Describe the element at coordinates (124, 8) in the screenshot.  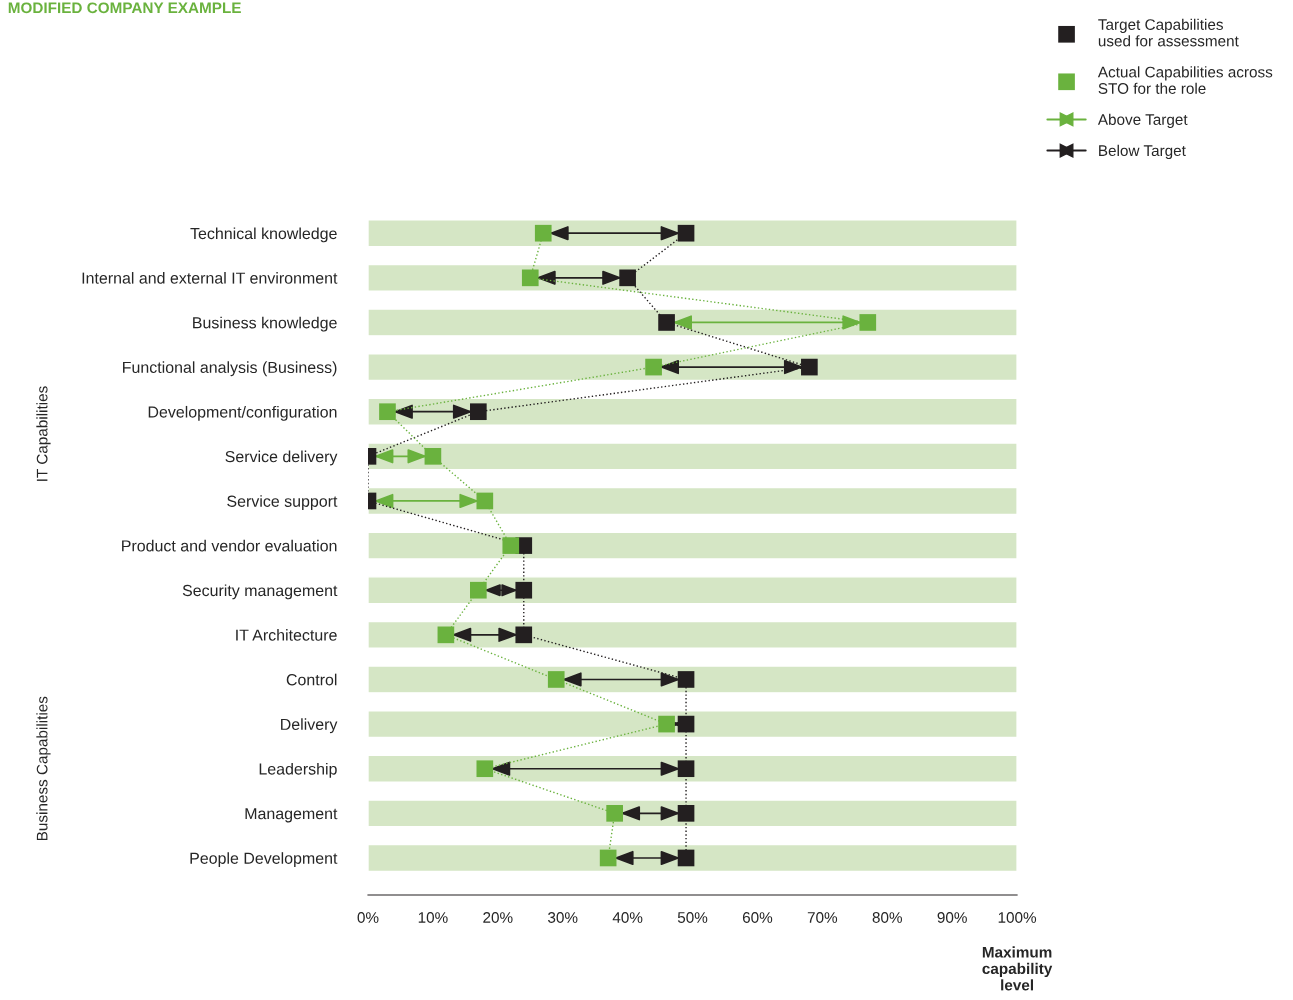
I see `text: MODIFIED COMPANY EXAMPLE` at that location.